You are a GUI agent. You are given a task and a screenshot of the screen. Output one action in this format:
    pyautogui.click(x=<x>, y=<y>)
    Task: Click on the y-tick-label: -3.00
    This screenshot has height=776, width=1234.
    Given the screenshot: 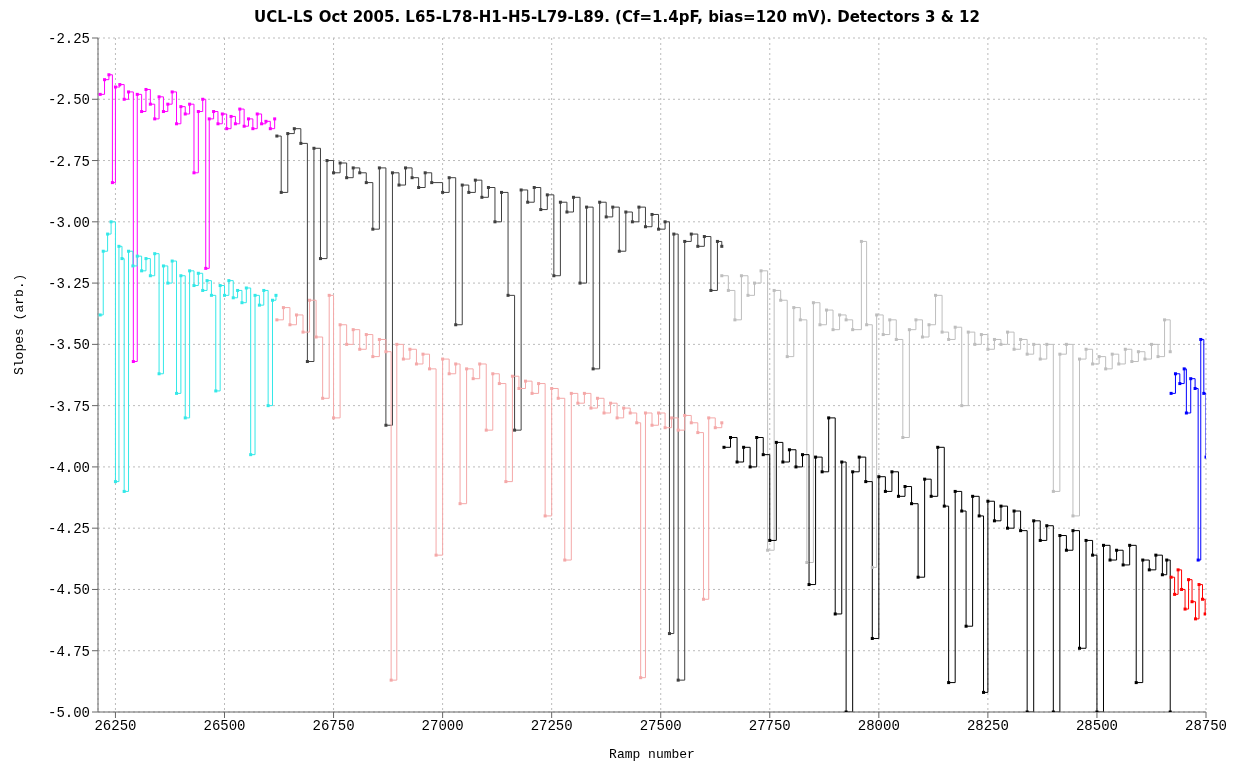 What is the action you would take?
    pyautogui.click(x=68, y=222)
    